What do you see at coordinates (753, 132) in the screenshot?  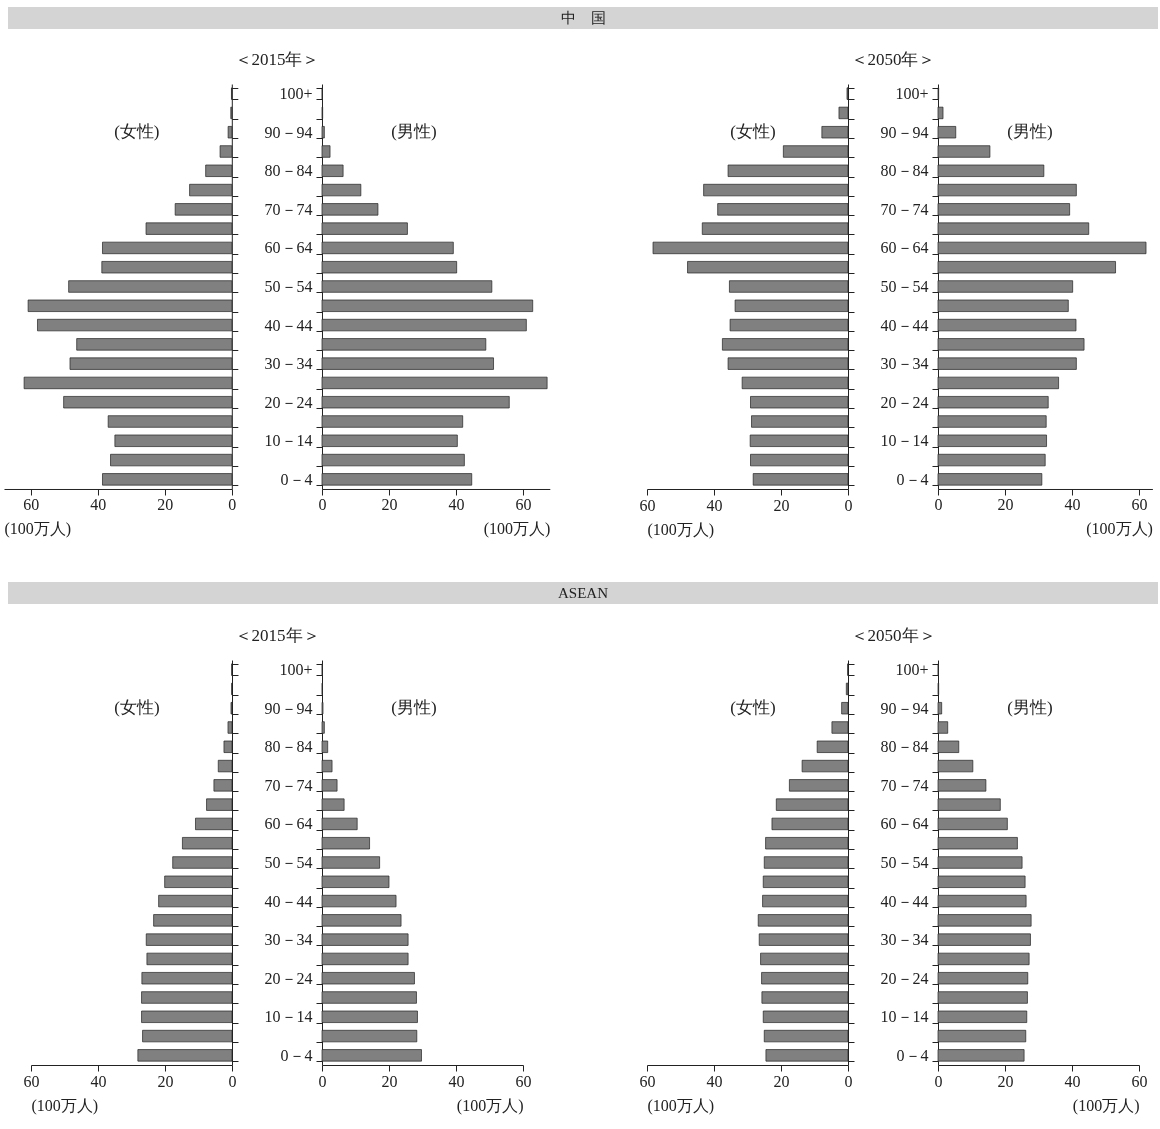 I see `series-label: (女性)` at bounding box center [753, 132].